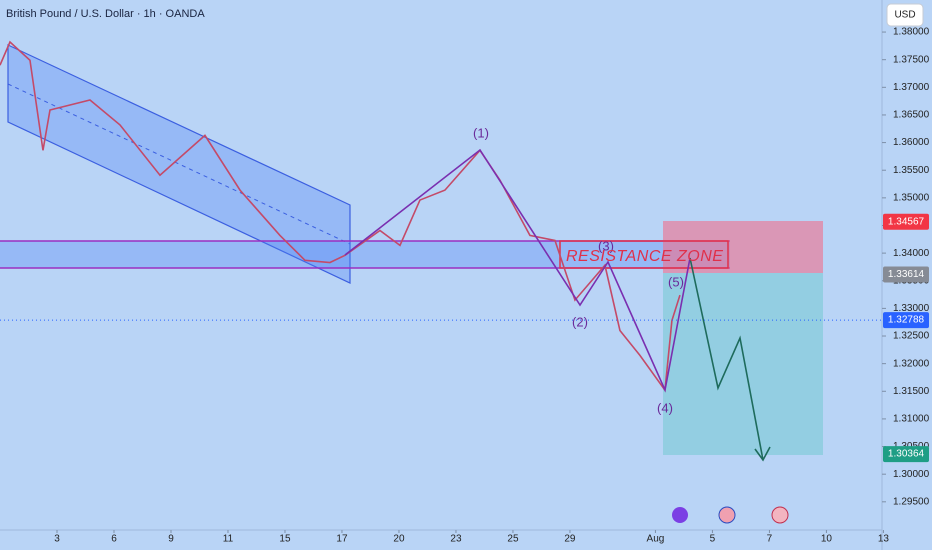 Image resolution: width=932 pixels, height=555 pixels. I want to click on currency-label: USD, so click(904, 15).